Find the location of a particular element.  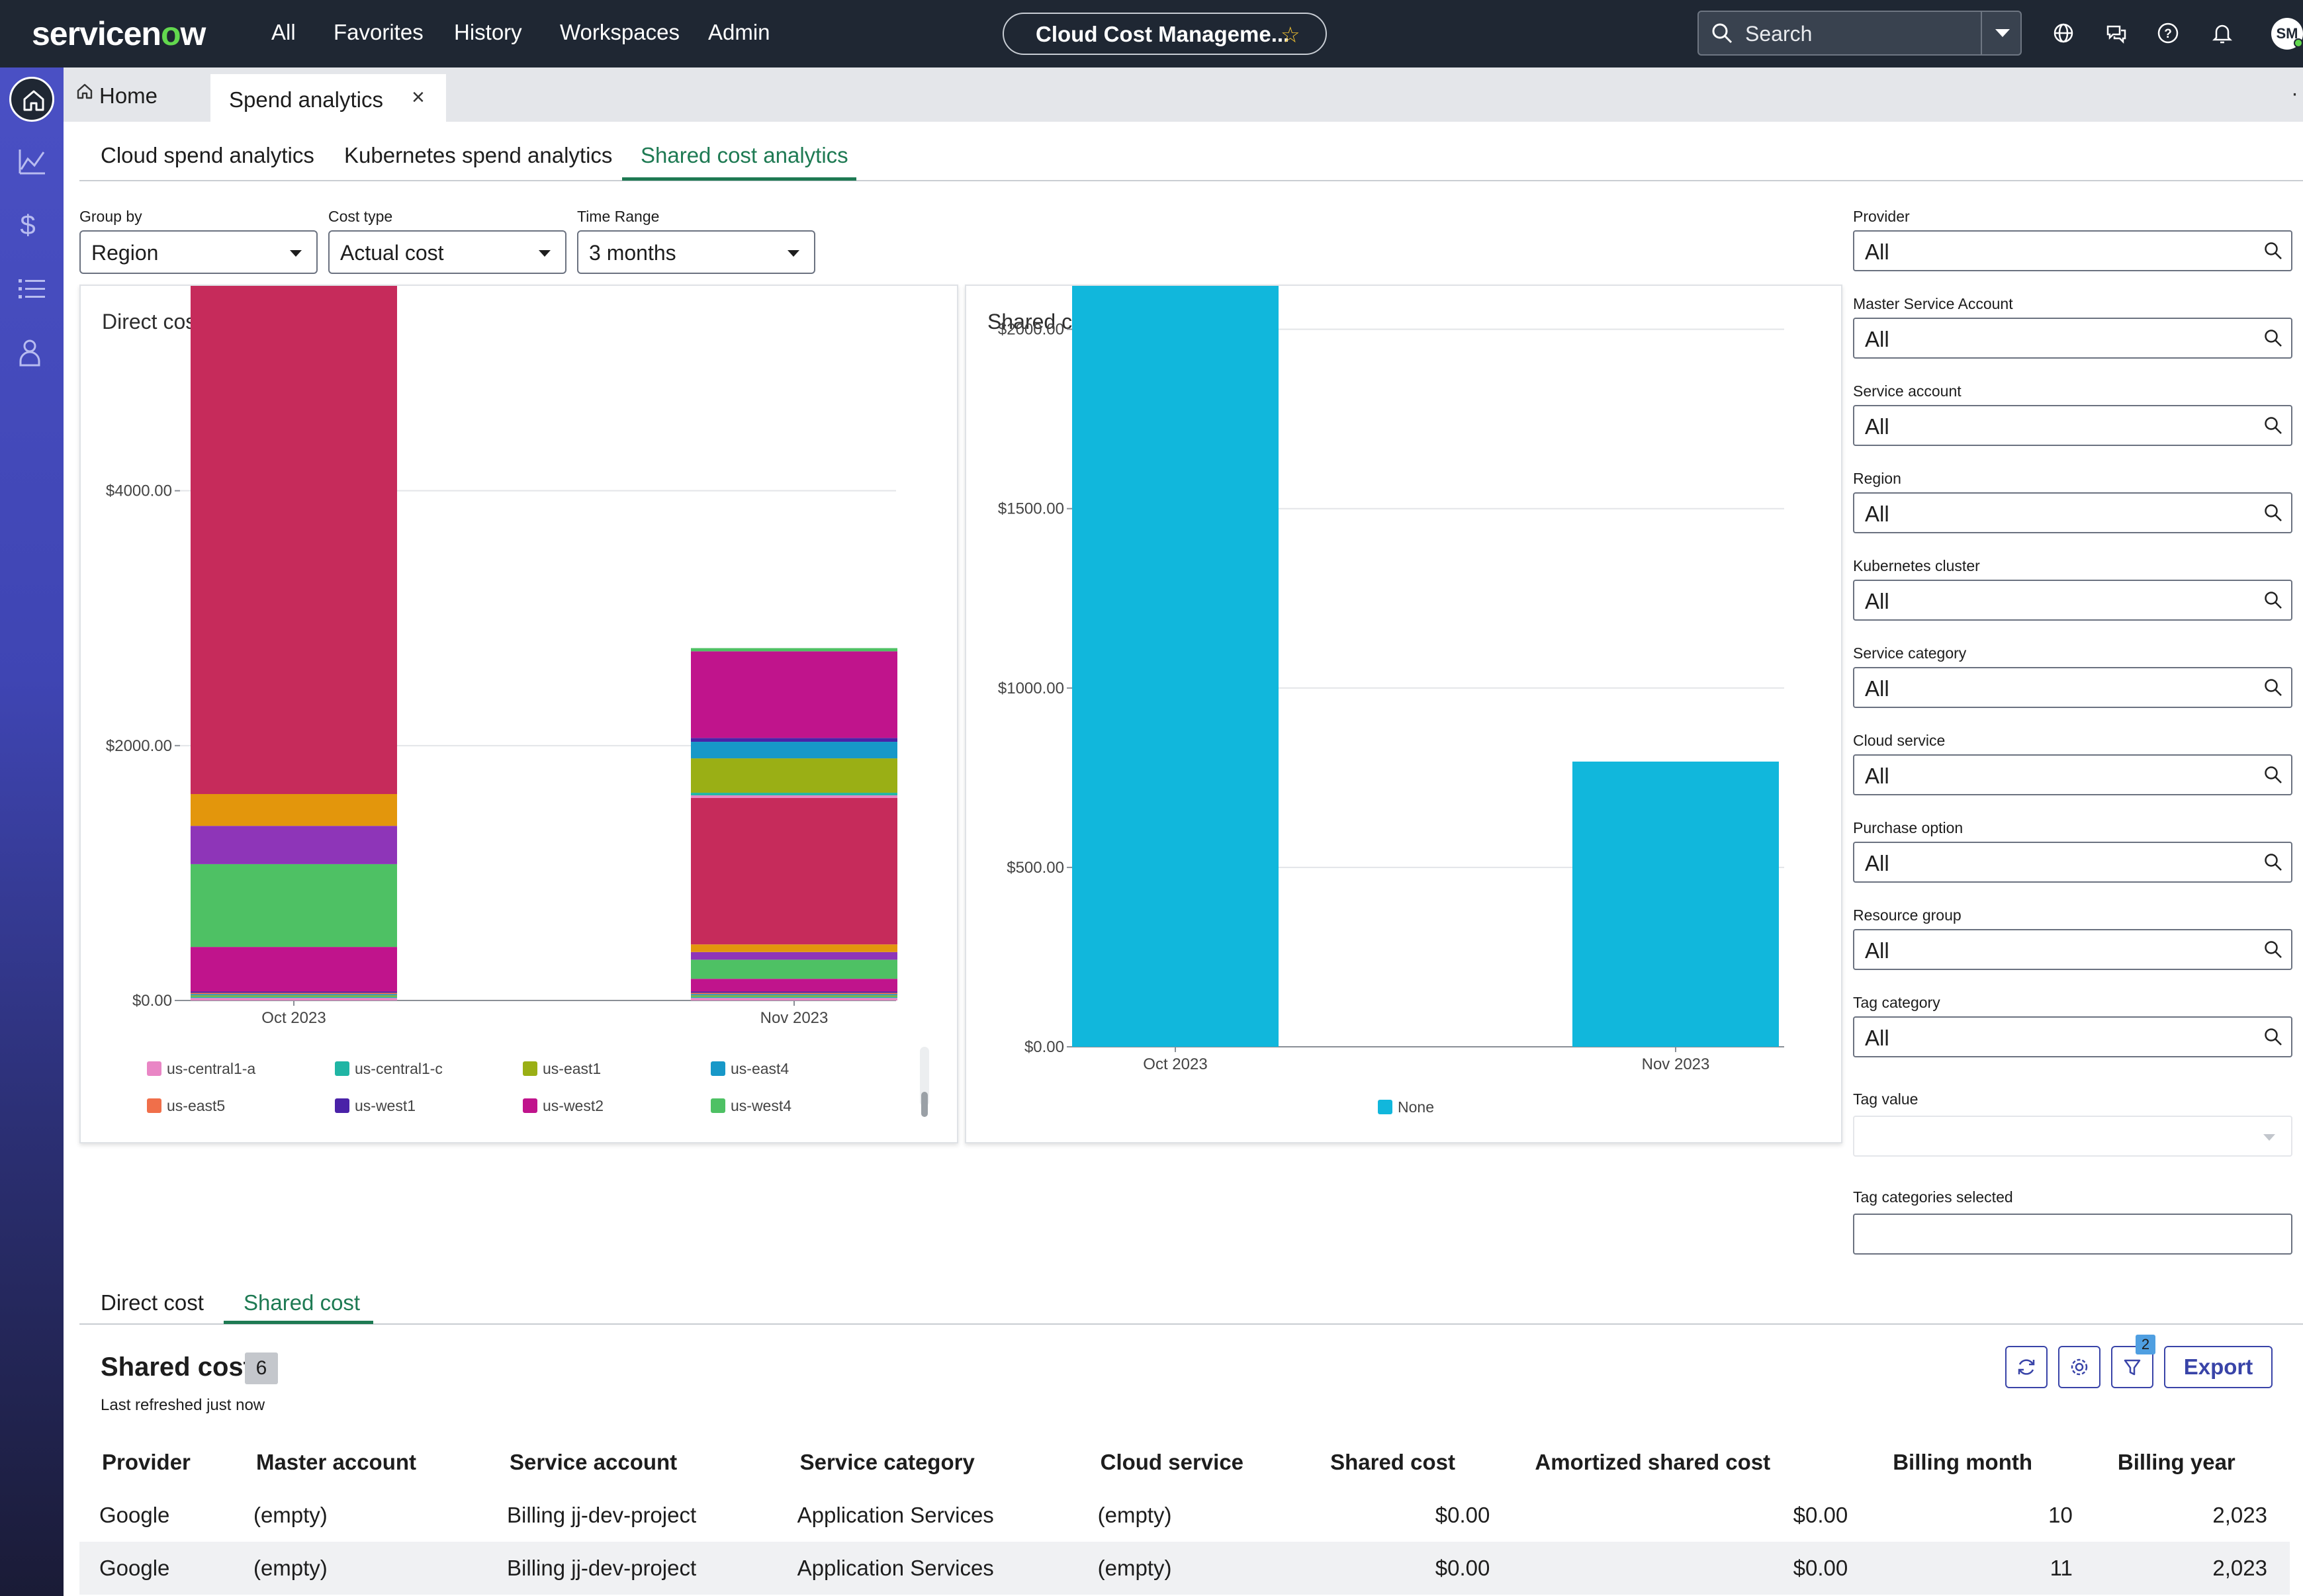

chat-icon is located at coordinates (2116, 33).